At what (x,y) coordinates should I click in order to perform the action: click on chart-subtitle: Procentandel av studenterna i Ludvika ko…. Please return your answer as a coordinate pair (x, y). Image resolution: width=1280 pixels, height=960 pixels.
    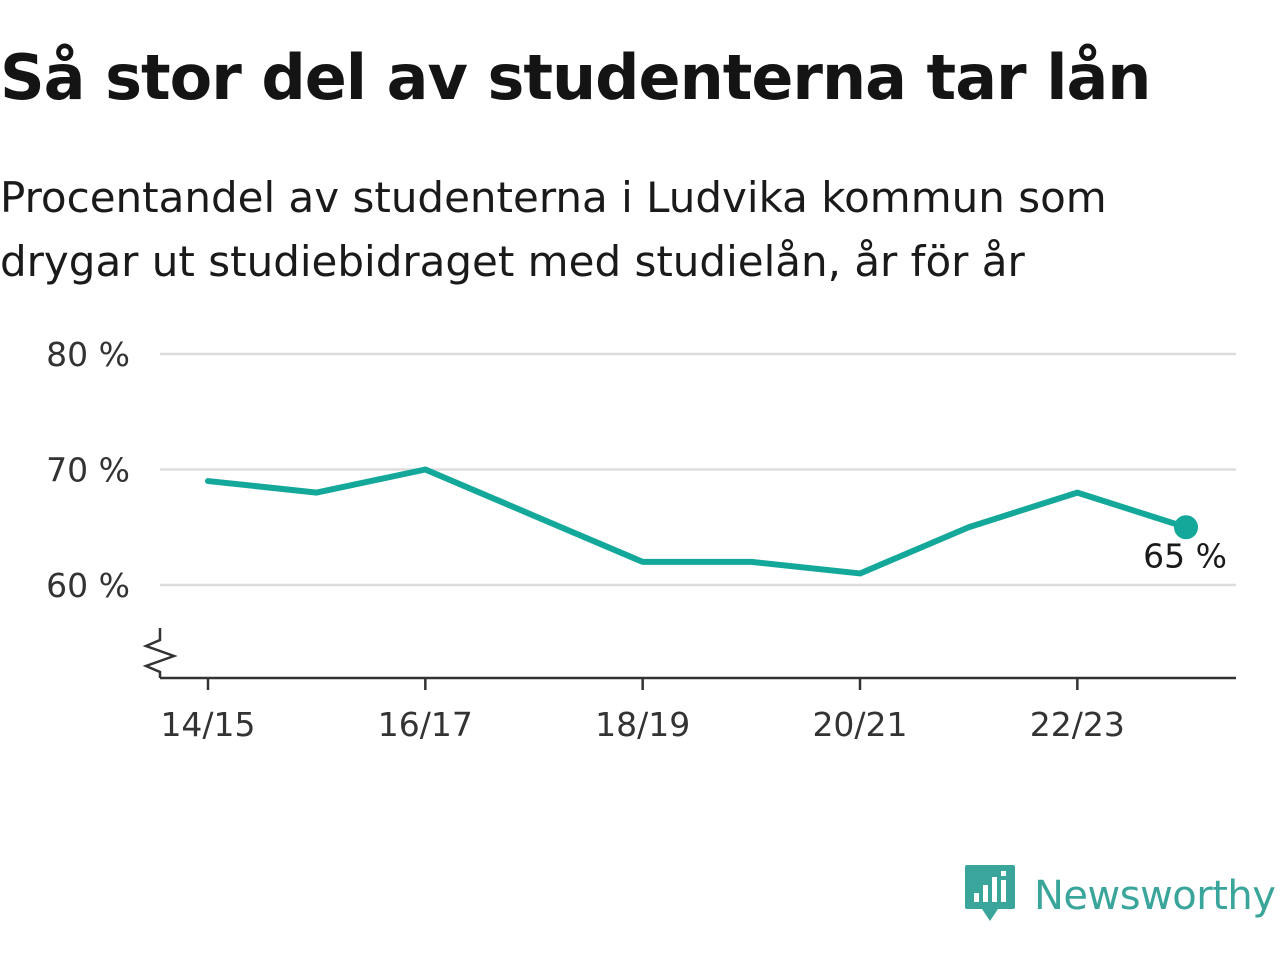
    Looking at the image, I should click on (635, 230).